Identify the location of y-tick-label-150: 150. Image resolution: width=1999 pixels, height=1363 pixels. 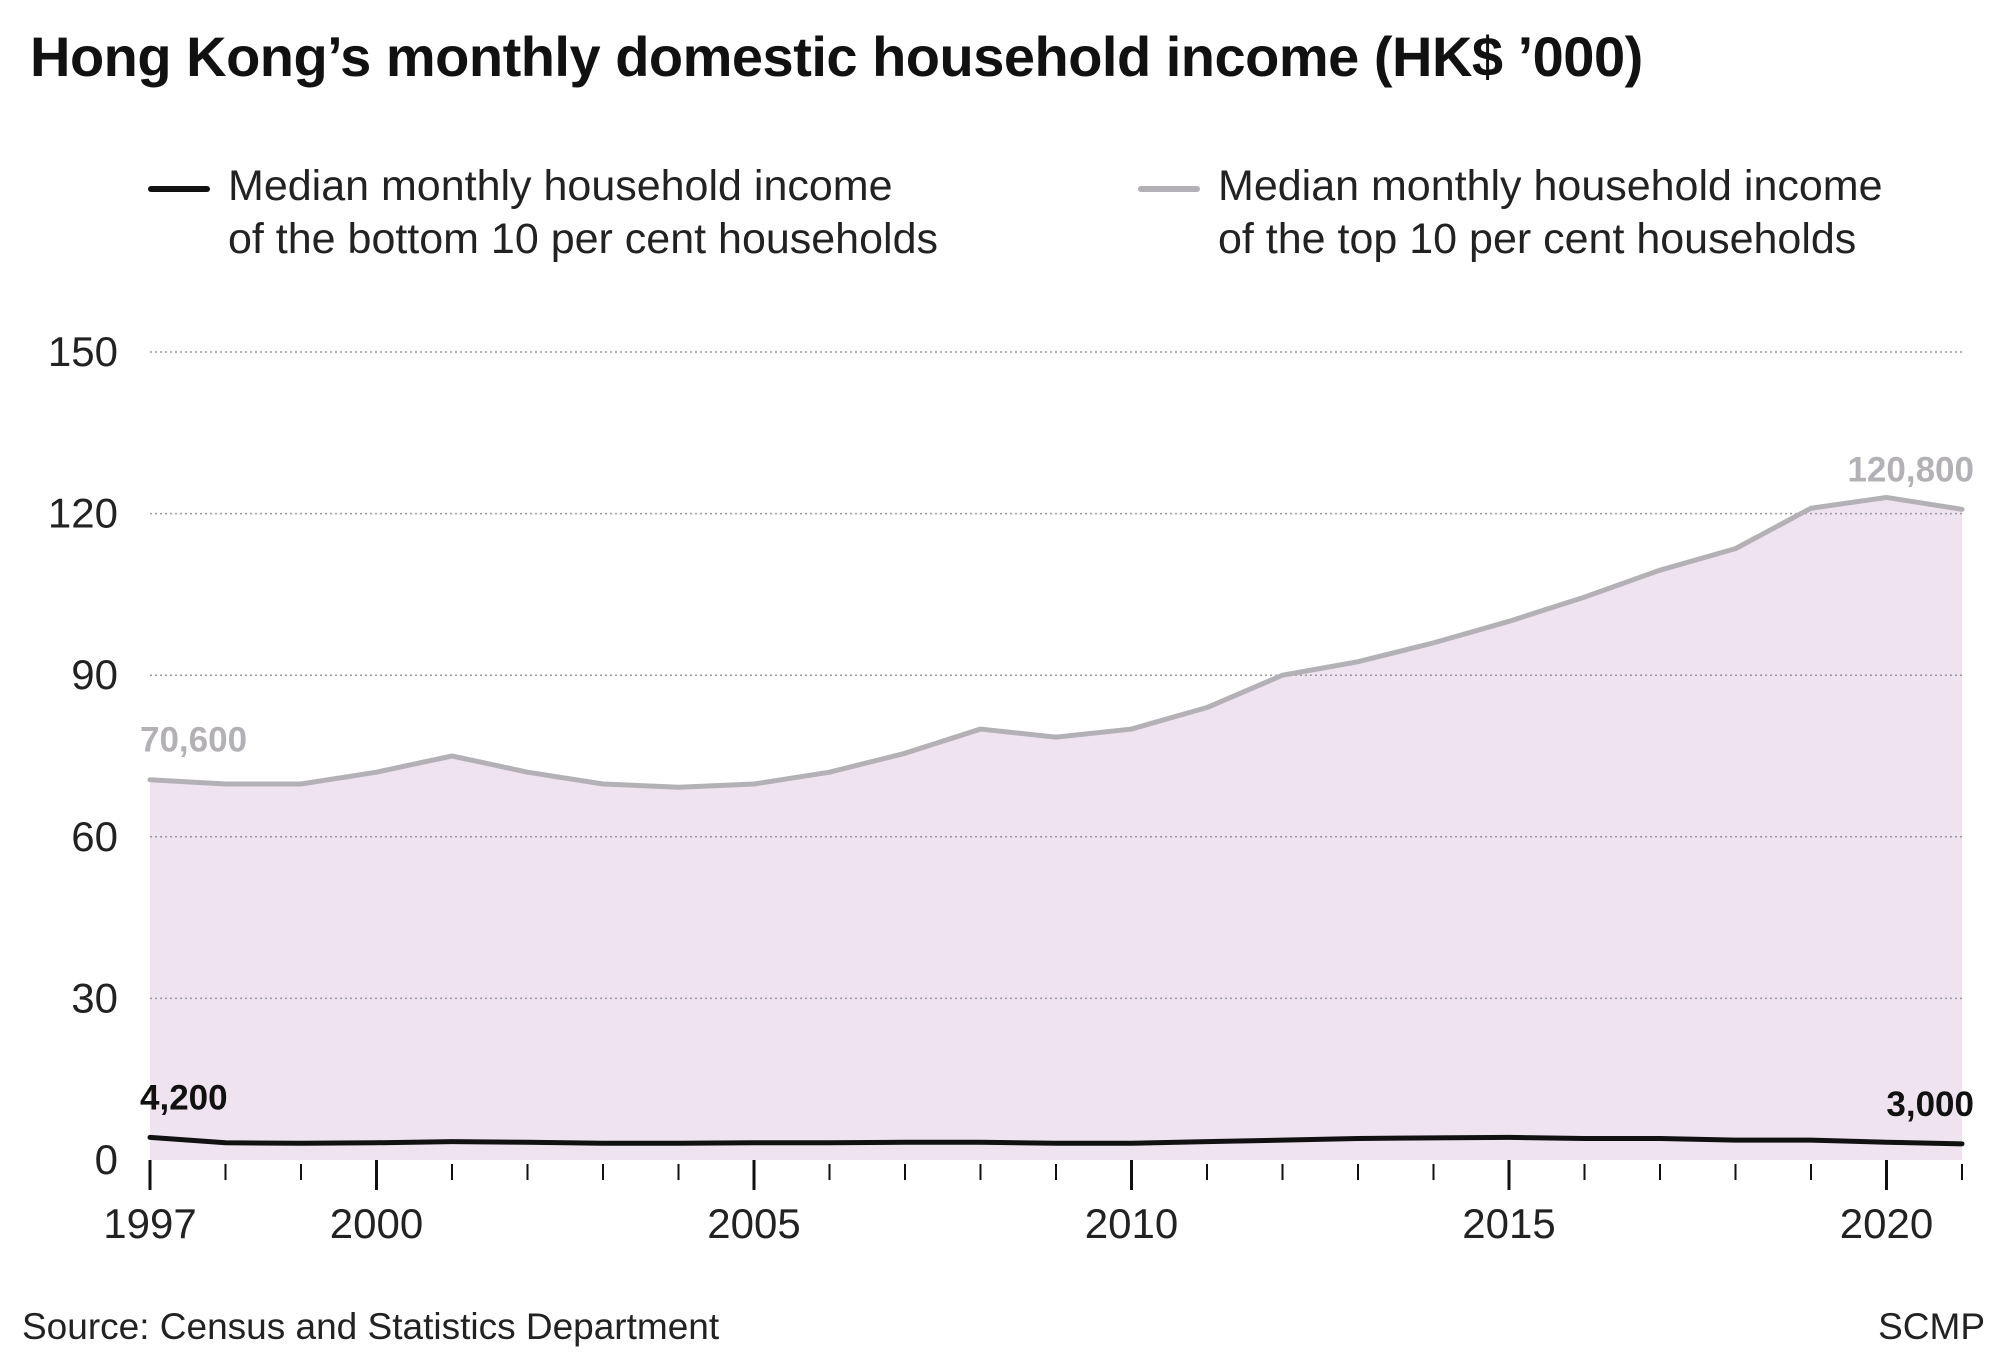
(83, 351).